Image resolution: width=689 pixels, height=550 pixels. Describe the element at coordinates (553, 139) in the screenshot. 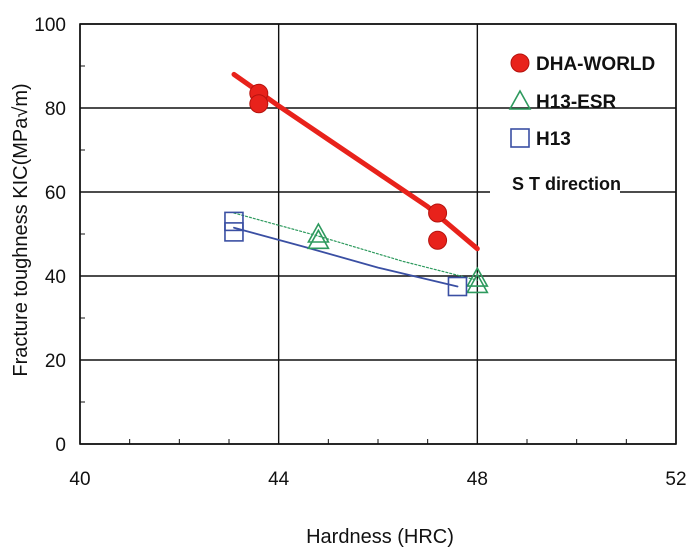

I see `legend-label-h13: H13` at that location.